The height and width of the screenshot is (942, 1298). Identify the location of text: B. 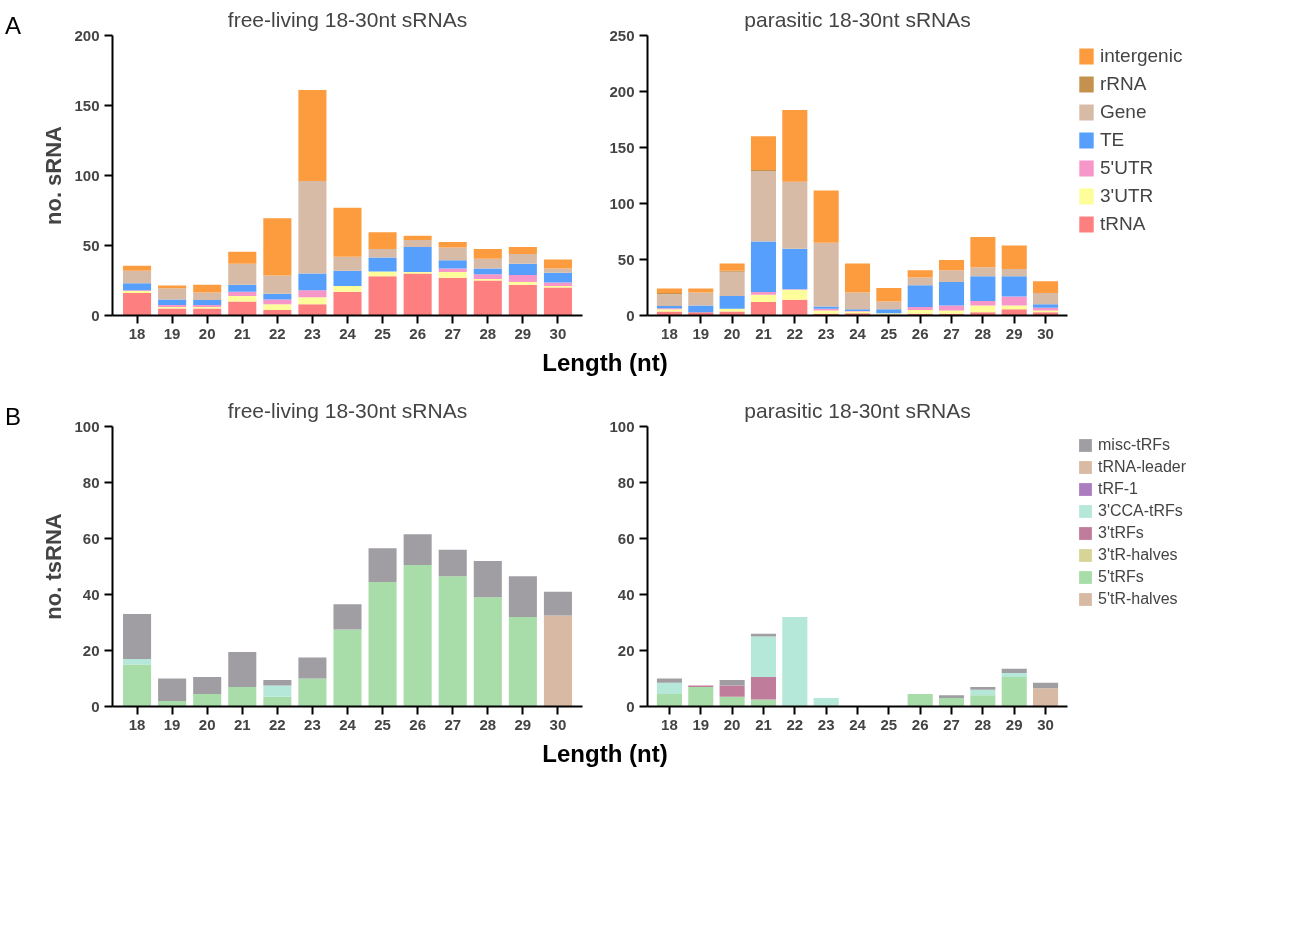
(13, 417).